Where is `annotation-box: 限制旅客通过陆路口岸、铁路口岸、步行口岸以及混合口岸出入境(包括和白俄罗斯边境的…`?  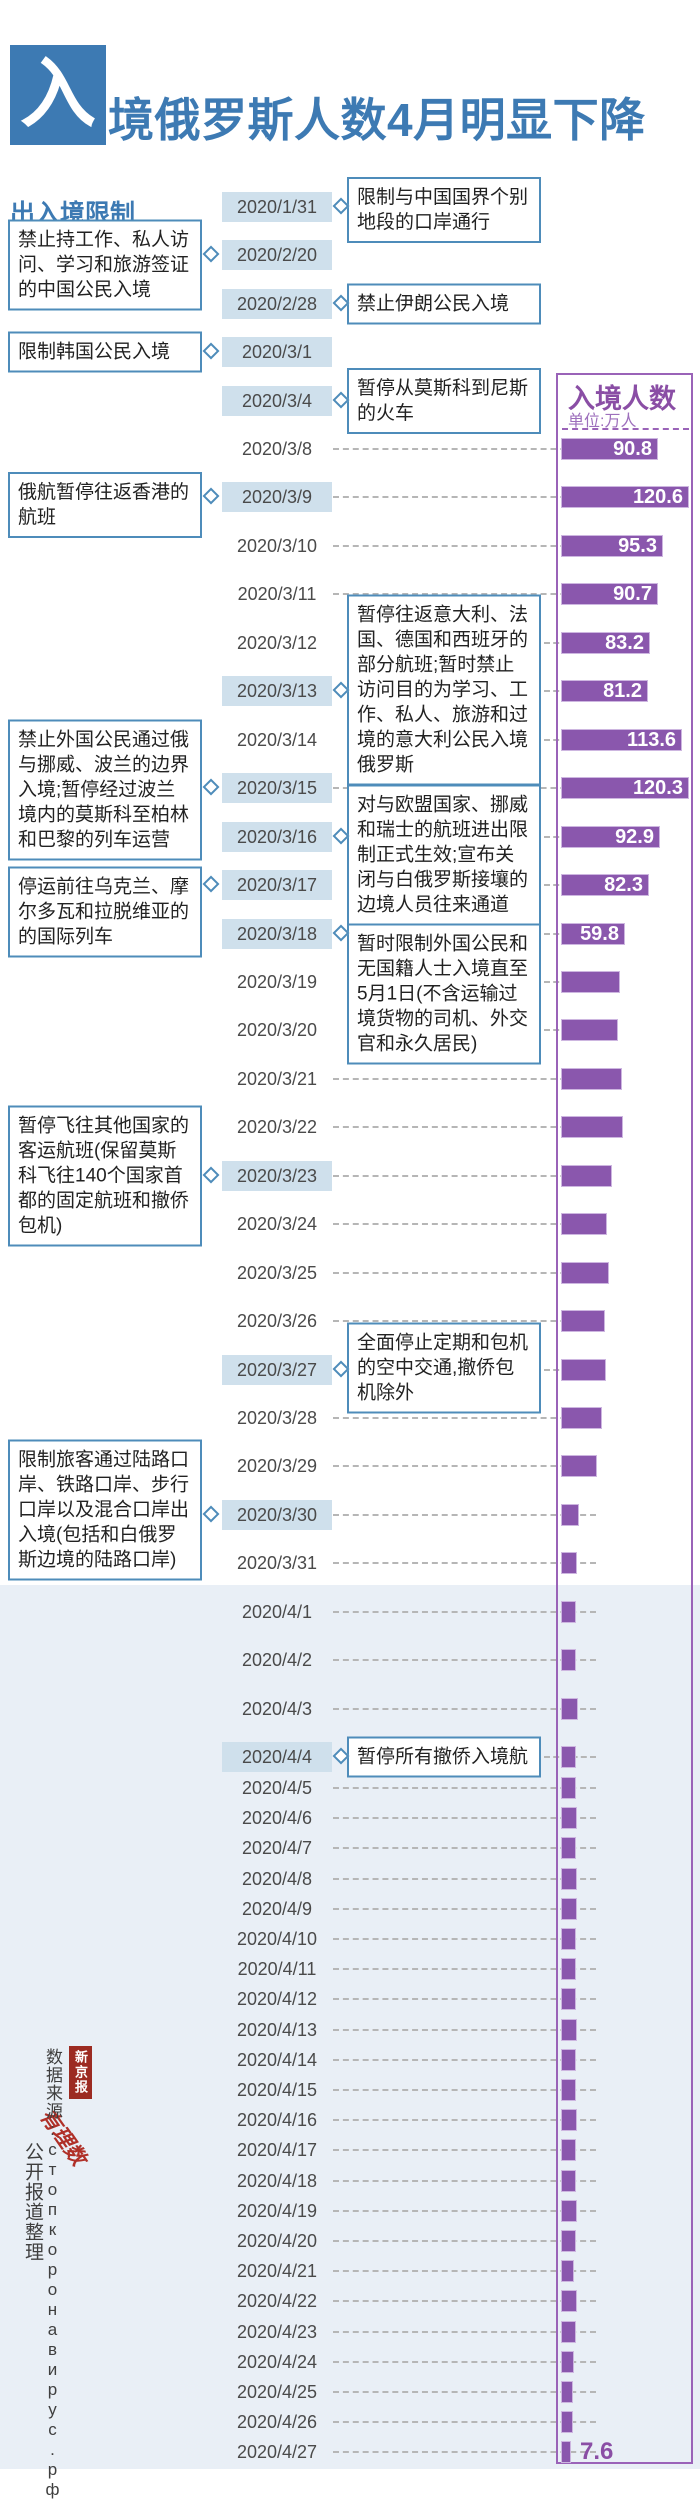 annotation-box: 限制旅客通过陆路口岸、铁路口岸、步行口岸以及混合口岸出入境(包括和白俄罗斯边境的… is located at coordinates (105, 1510).